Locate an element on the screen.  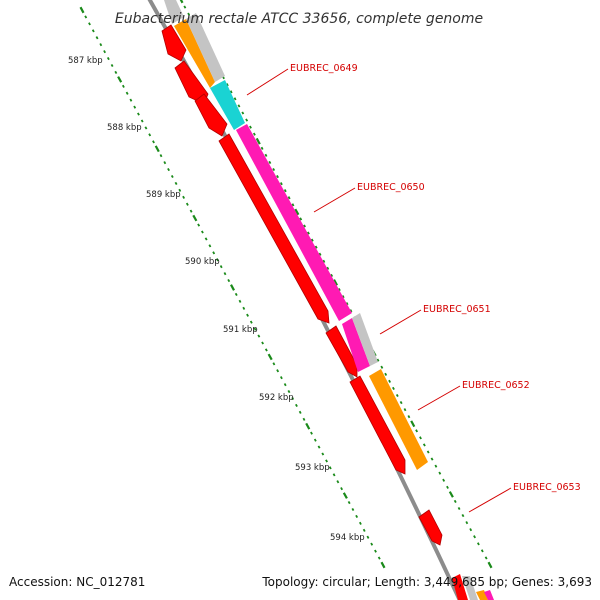
gene-label-eubrec-0652: EUBREC_0652 is located at coordinates (496, 385).